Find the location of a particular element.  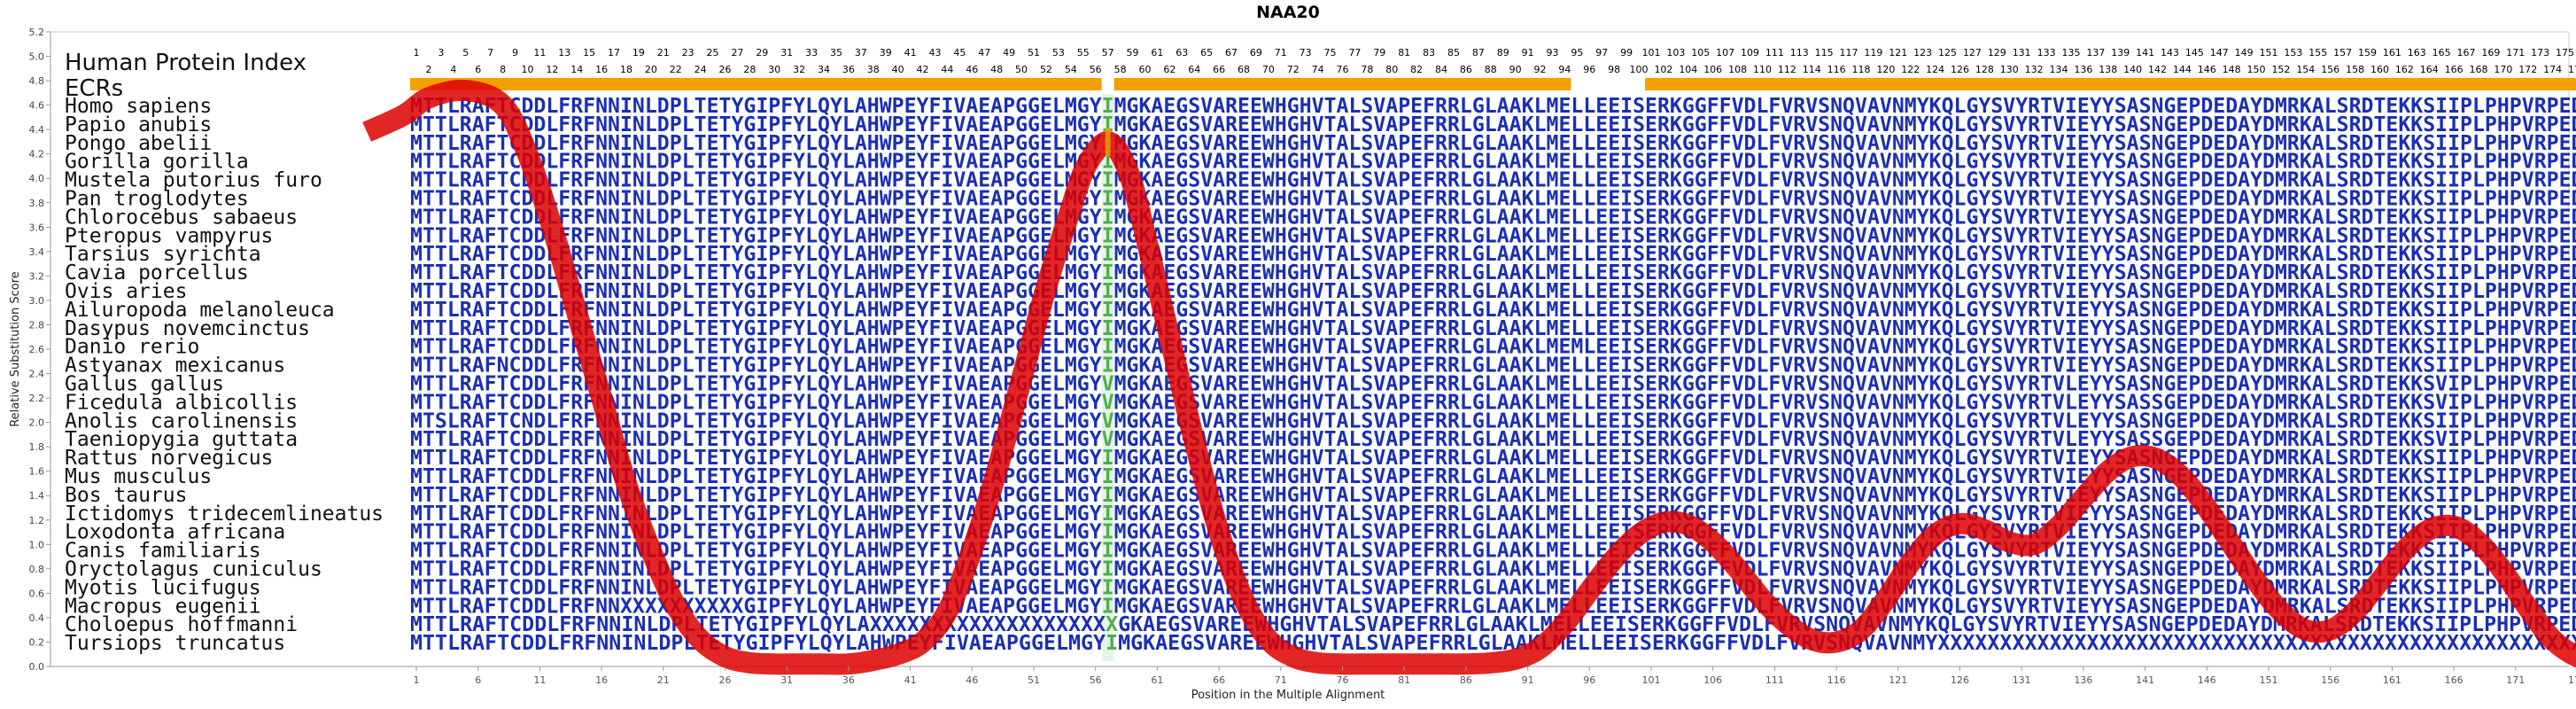

x-tick-label: 56 is located at coordinates (1096, 680).